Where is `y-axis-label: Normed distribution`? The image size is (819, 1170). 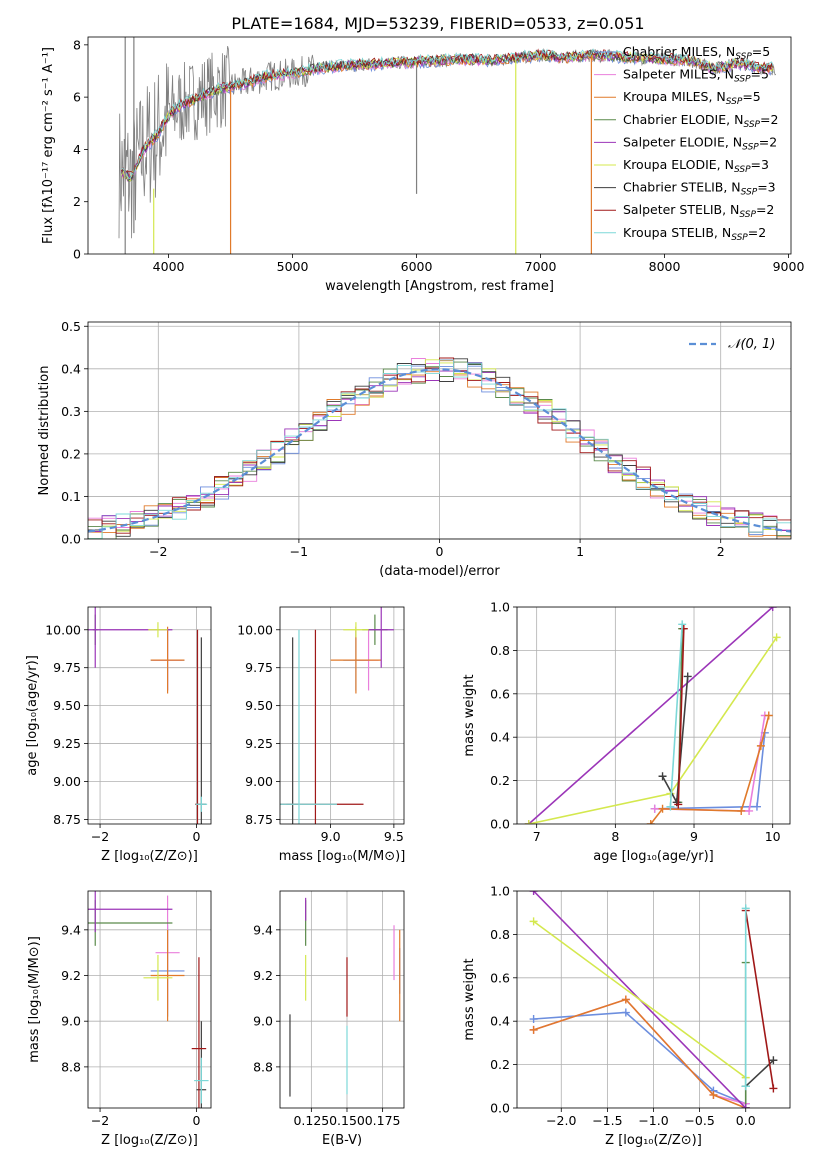
y-axis-label: Normed distribution is located at coordinates (44, 431).